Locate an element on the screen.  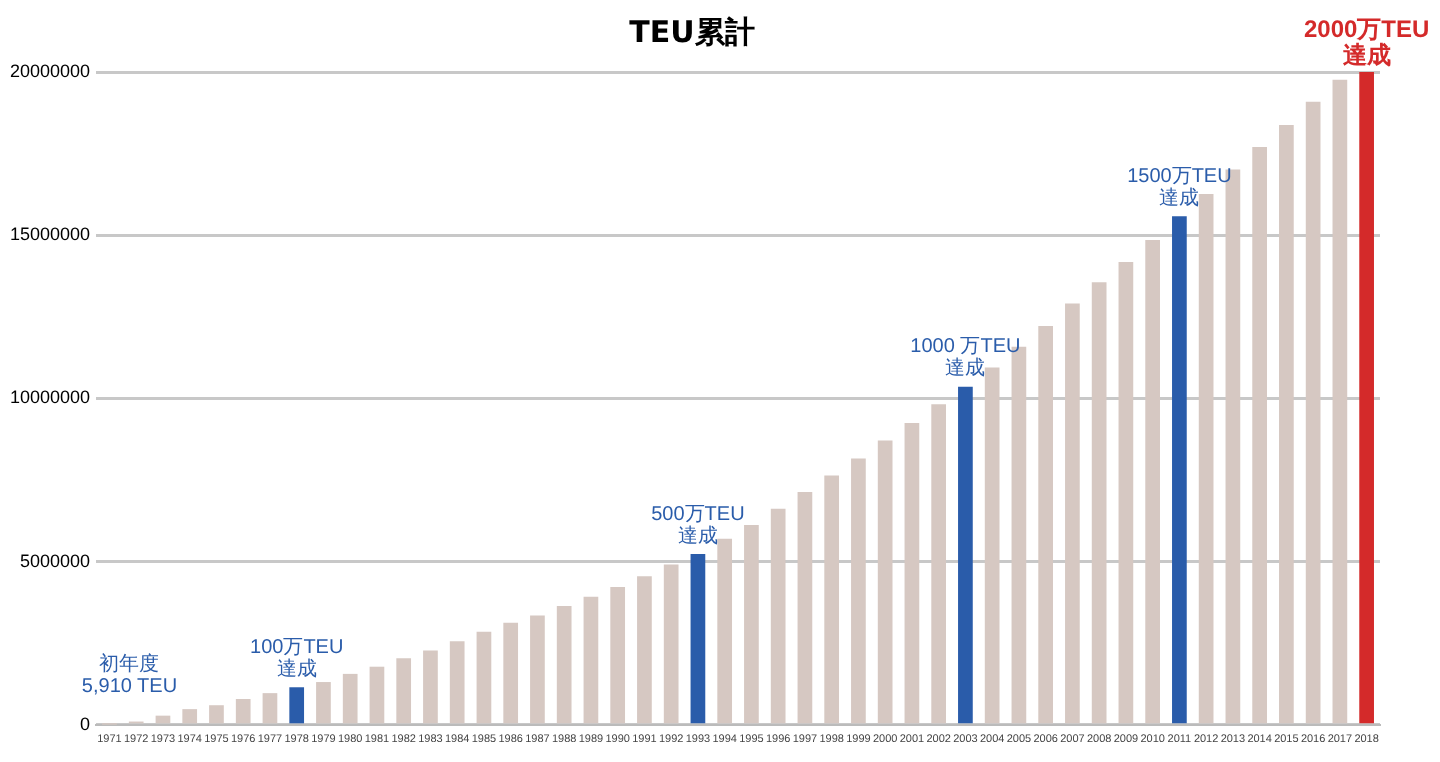
annotation: 500万TEU 達成 is located at coordinates (698, 525).